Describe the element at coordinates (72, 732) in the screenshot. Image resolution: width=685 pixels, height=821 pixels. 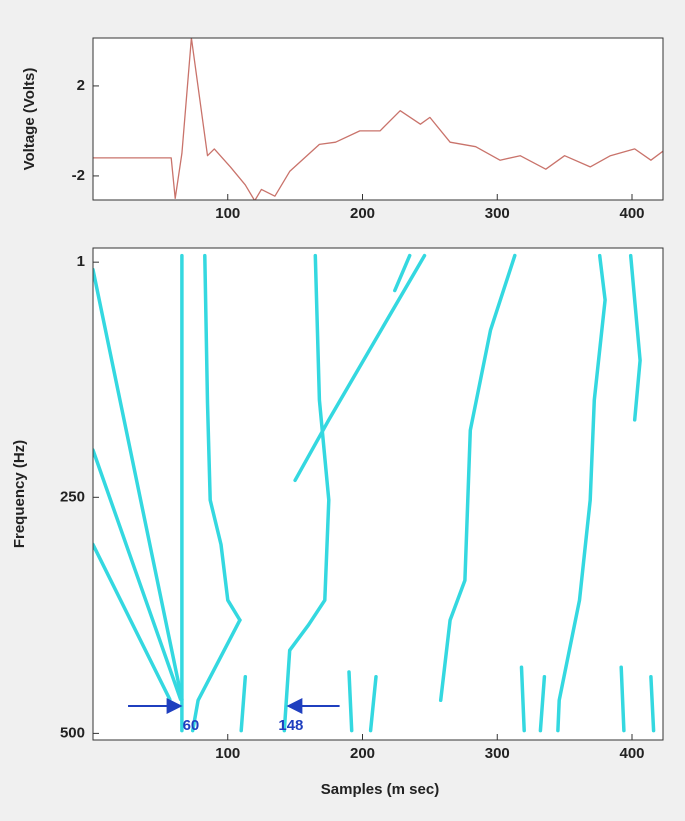
I see `y-tick-label: 500` at that location.